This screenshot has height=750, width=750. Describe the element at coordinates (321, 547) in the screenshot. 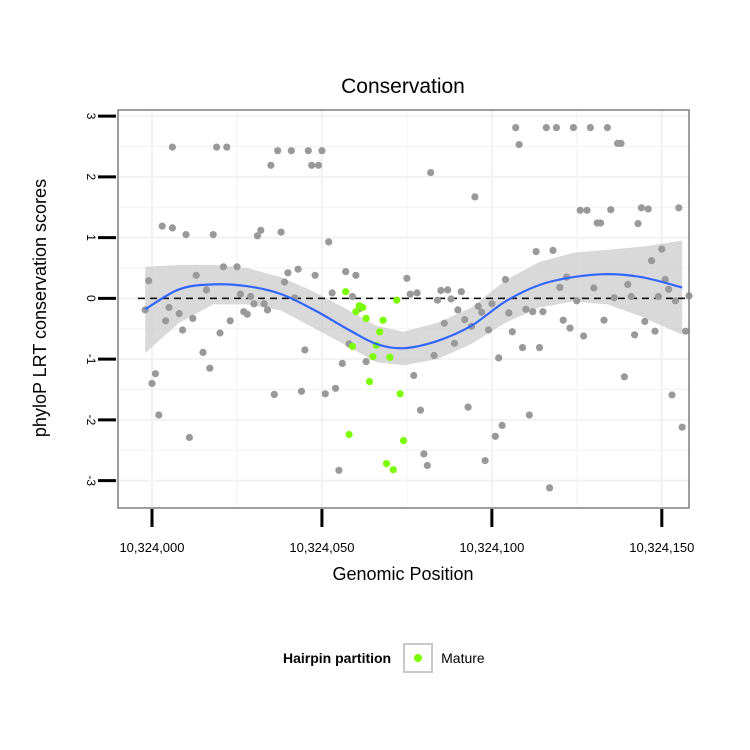

I see `x-tick-label: 10,324,050` at that location.